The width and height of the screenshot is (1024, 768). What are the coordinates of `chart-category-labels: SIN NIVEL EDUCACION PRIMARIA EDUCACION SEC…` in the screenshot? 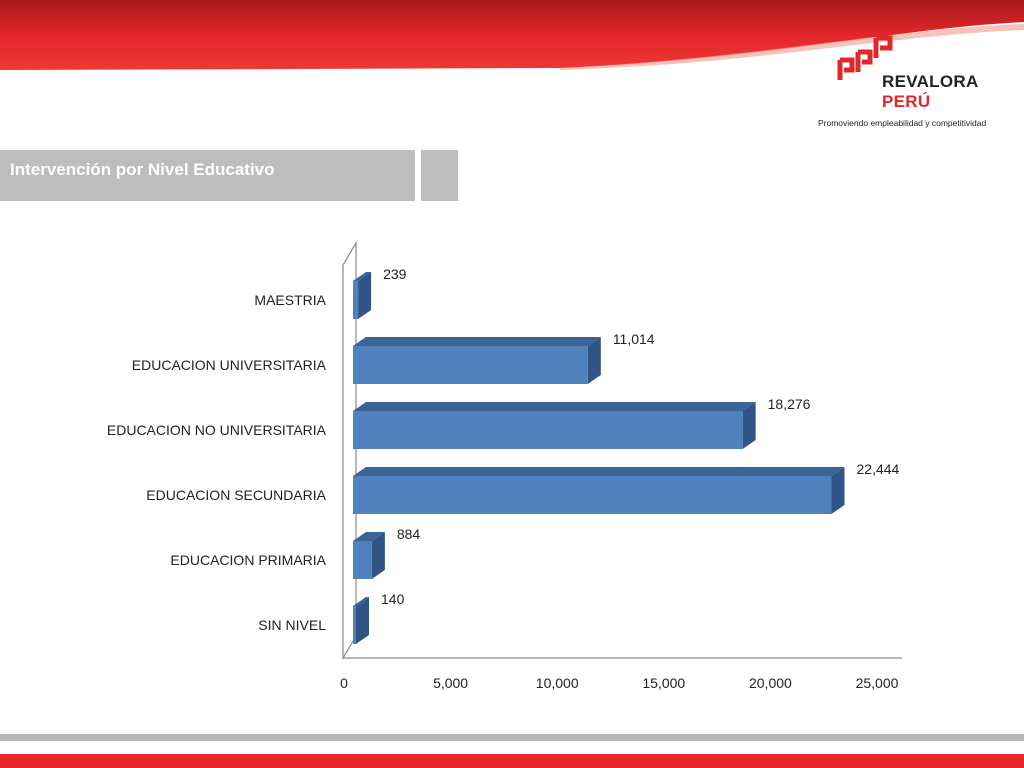 It's located at (217, 462).